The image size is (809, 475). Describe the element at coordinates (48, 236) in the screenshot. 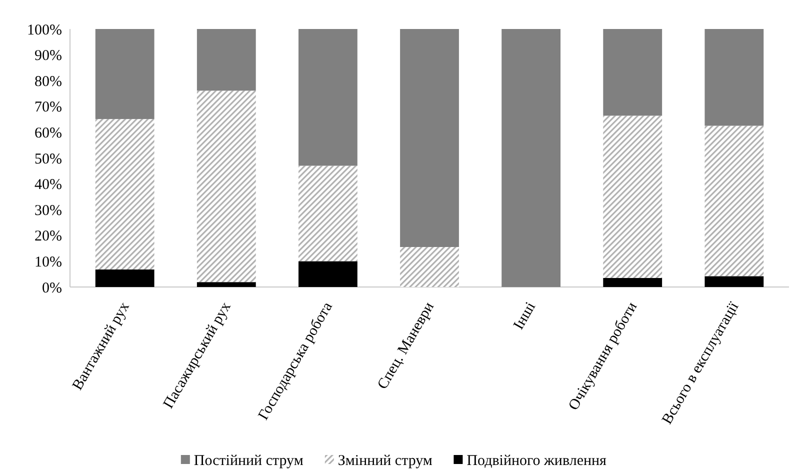

I see `y-tick-label: 20%` at that location.